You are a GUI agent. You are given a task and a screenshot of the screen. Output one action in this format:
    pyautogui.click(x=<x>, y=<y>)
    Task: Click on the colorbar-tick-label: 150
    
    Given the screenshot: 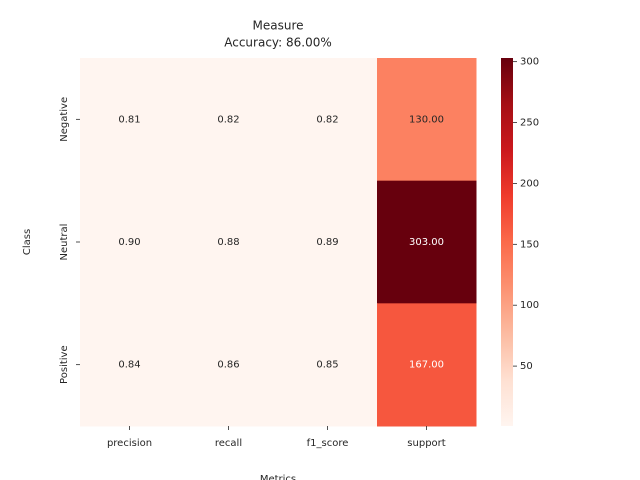 What is the action you would take?
    pyautogui.click(x=529, y=244)
    